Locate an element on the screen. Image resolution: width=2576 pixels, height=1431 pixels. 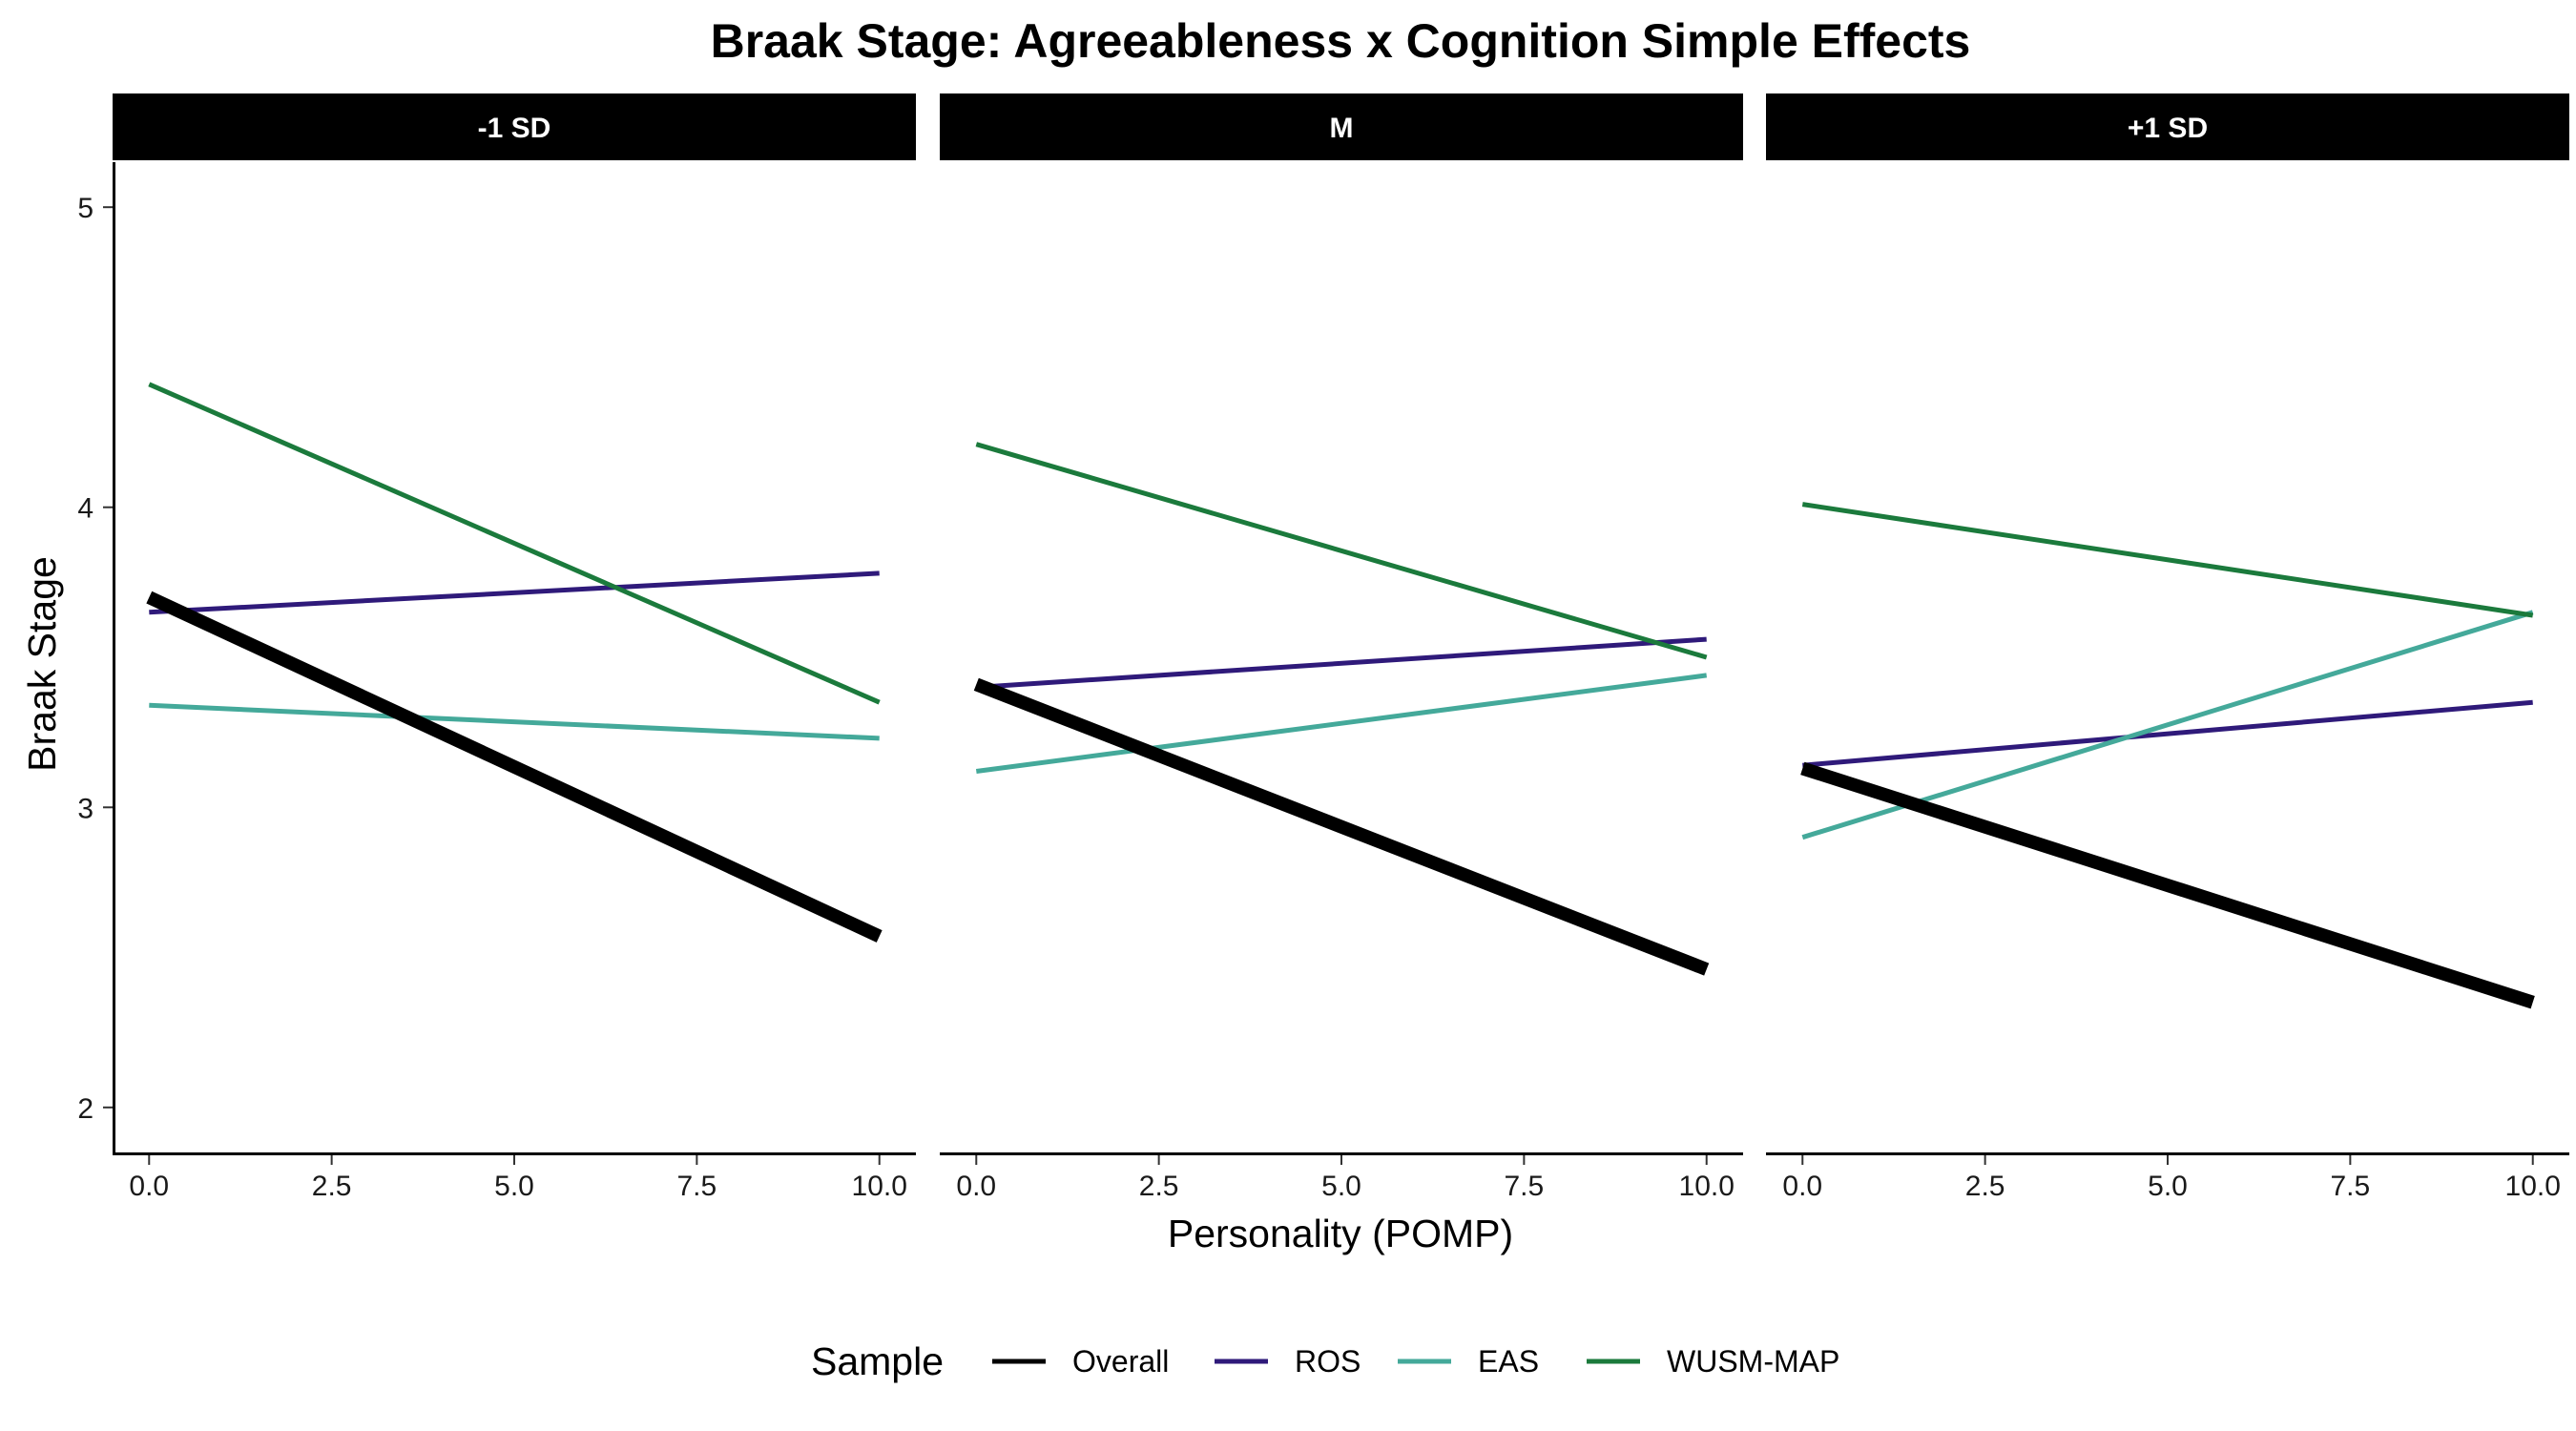
legend-label: WUSM-MAP is located at coordinates (1753, 1361).